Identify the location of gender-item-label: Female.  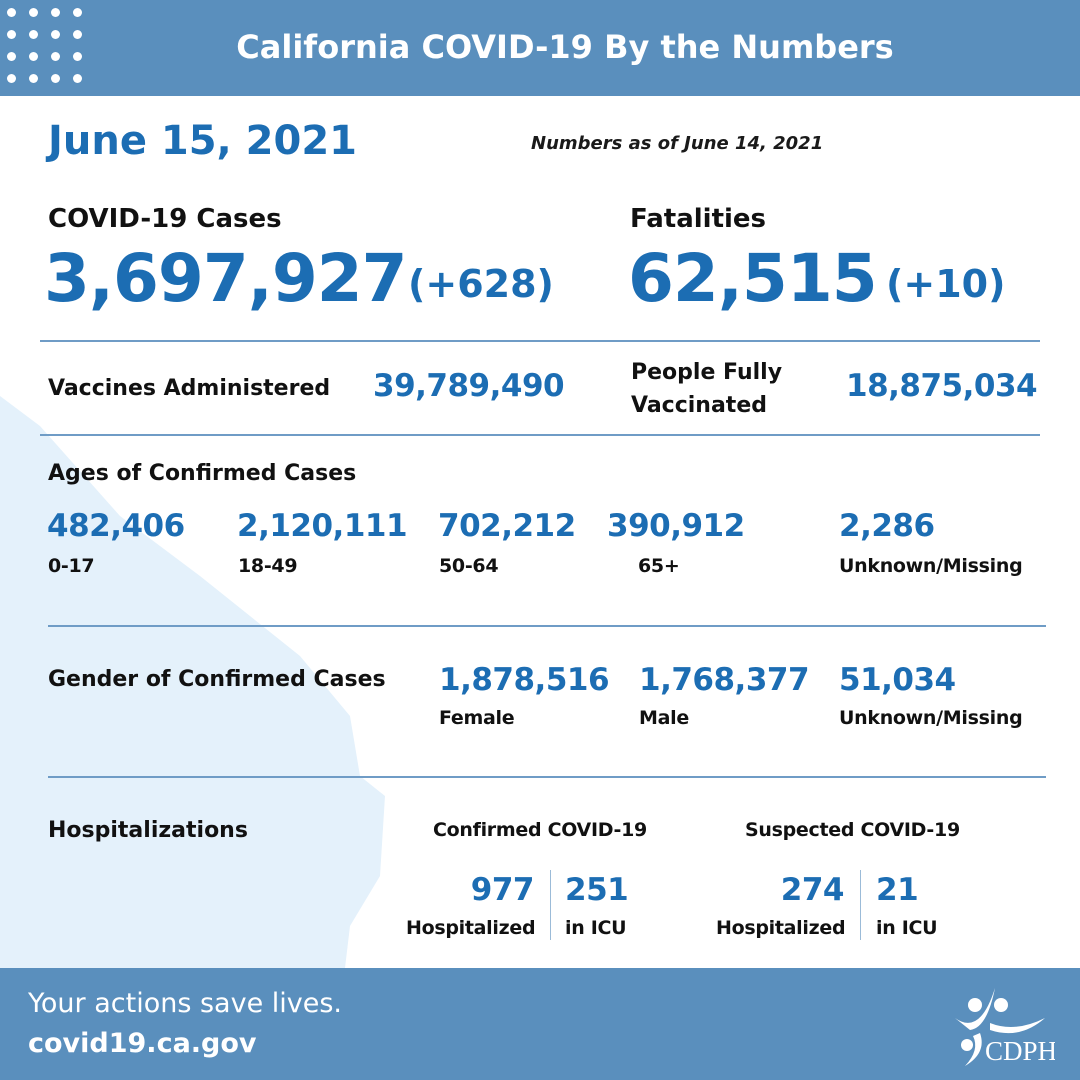
(477, 718).